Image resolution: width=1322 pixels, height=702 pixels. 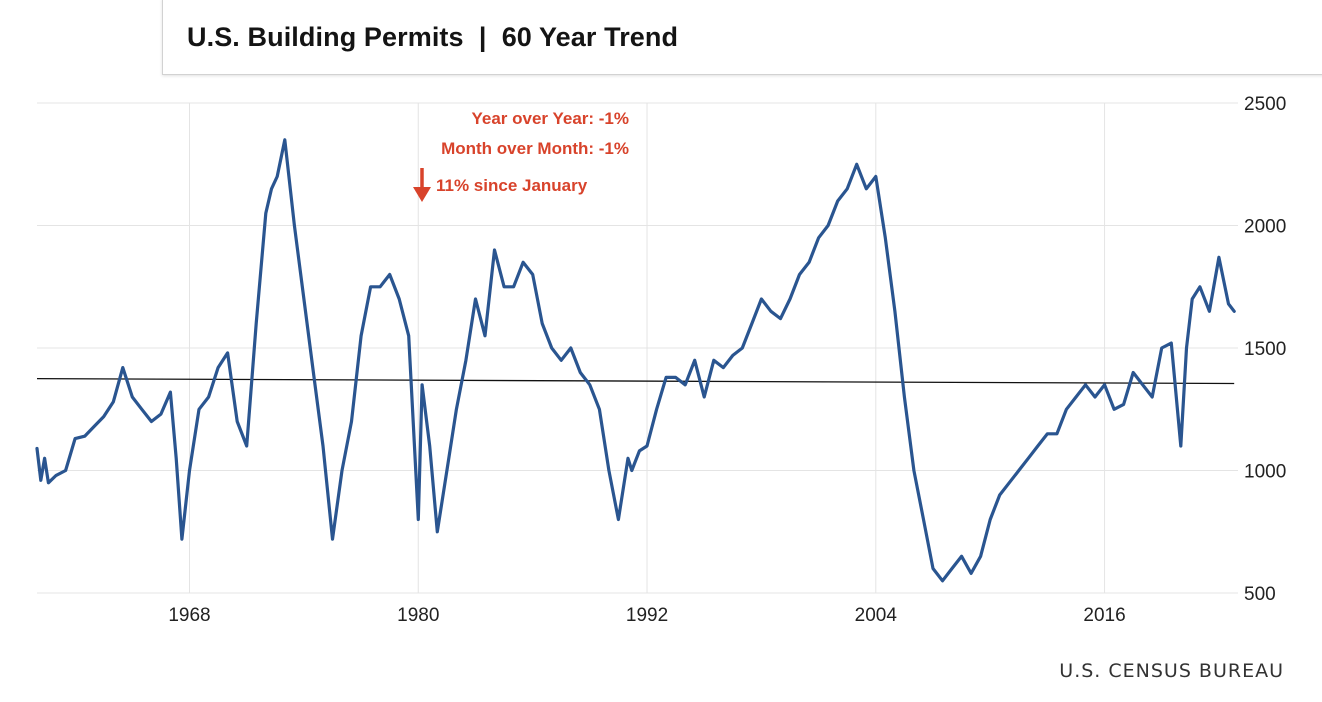 I want to click on x-tick-label: 1992, so click(x=647, y=615).